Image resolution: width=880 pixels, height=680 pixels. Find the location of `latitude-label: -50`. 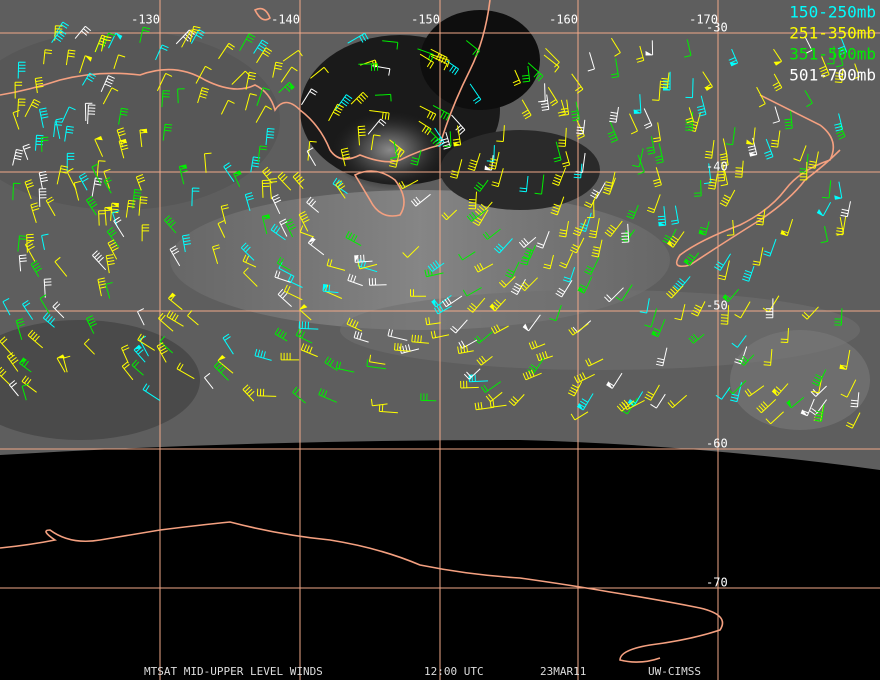

latitude-label: -50 is located at coordinates (717, 306).